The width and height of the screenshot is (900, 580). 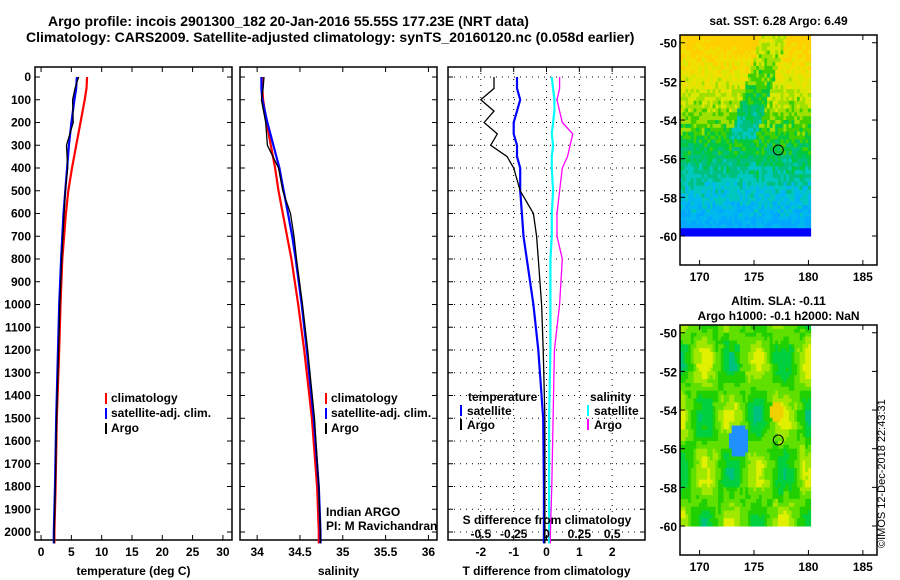 I want to click on series-line-argo, so click(x=291, y=310).